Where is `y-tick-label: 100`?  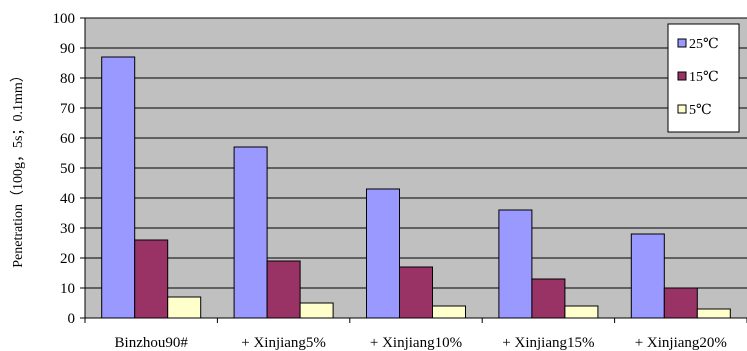 y-tick-label: 100 is located at coordinates (64, 19).